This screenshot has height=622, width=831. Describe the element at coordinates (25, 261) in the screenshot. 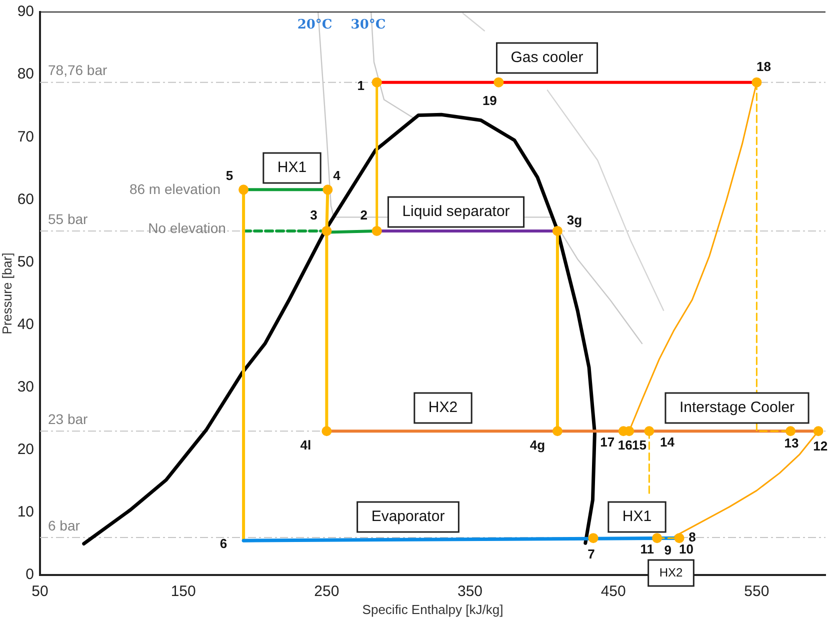

I see `y-tick-label: 50` at that location.